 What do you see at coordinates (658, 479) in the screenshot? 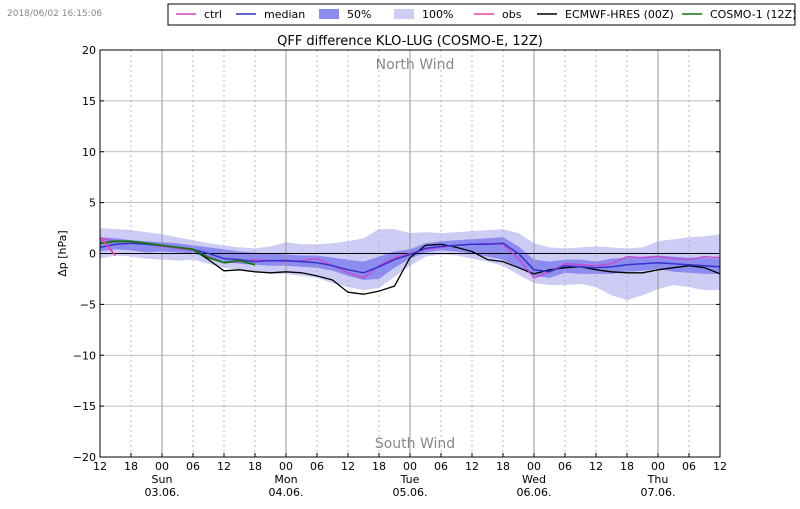
I see `x-date-label: Thu` at bounding box center [658, 479].